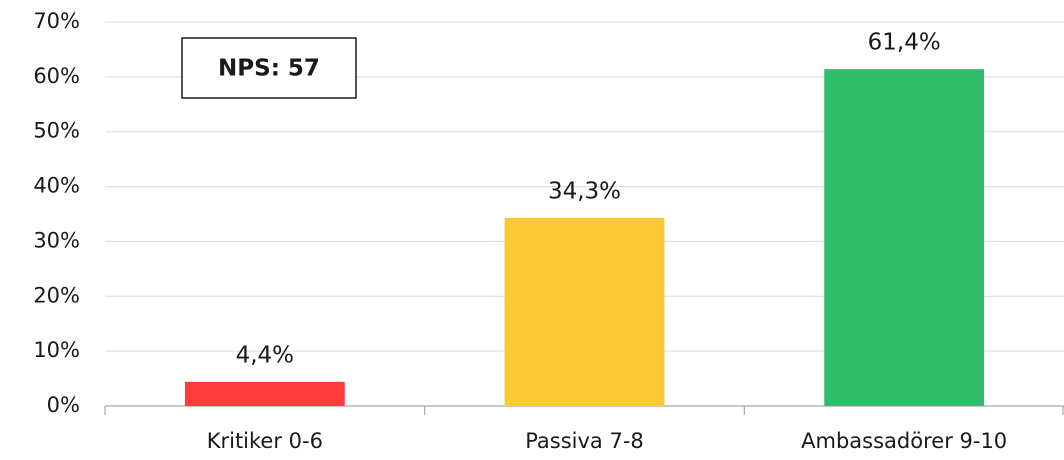 The width and height of the screenshot is (1064, 460). Describe the element at coordinates (63, 405) in the screenshot. I see `y-tick-label: 0%` at that location.